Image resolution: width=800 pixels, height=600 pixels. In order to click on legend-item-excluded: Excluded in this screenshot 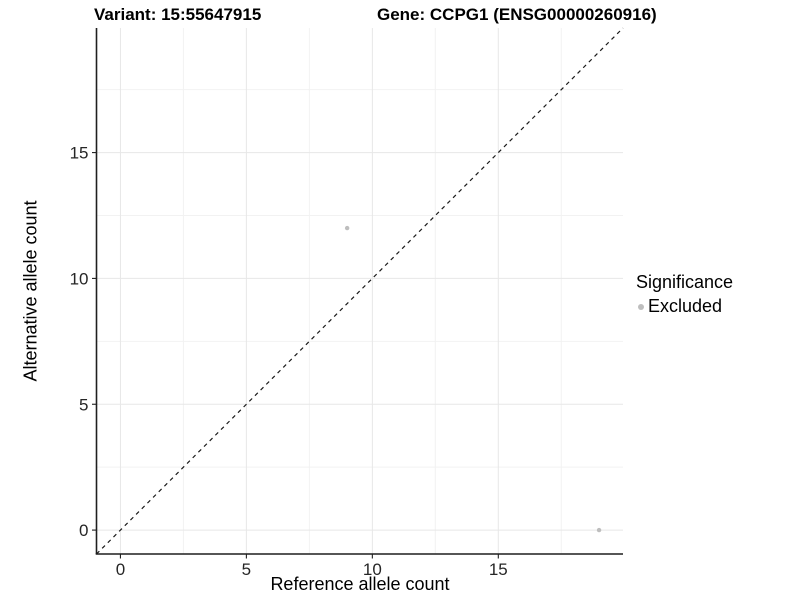, I will do `click(684, 306)`.